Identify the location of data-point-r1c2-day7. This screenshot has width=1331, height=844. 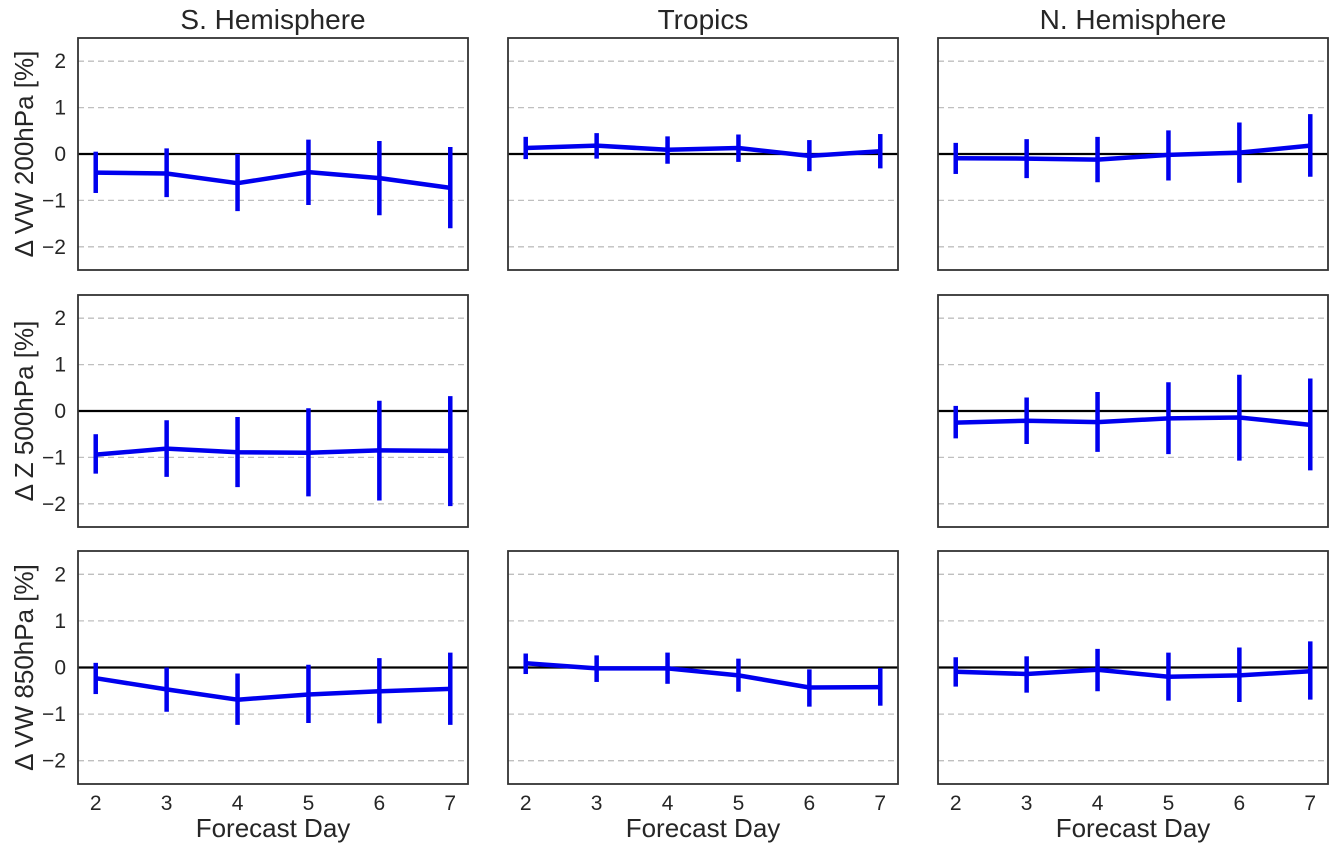
(1310, 425).